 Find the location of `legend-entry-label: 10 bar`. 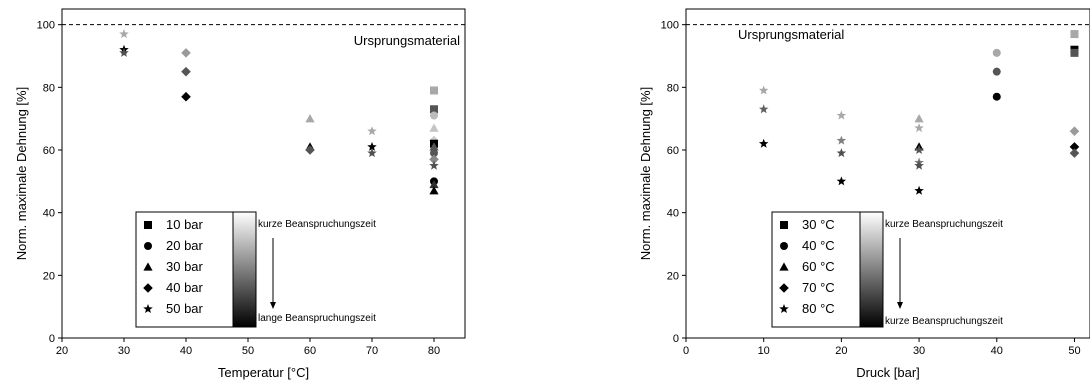

legend-entry-label: 10 bar is located at coordinates (185, 224).